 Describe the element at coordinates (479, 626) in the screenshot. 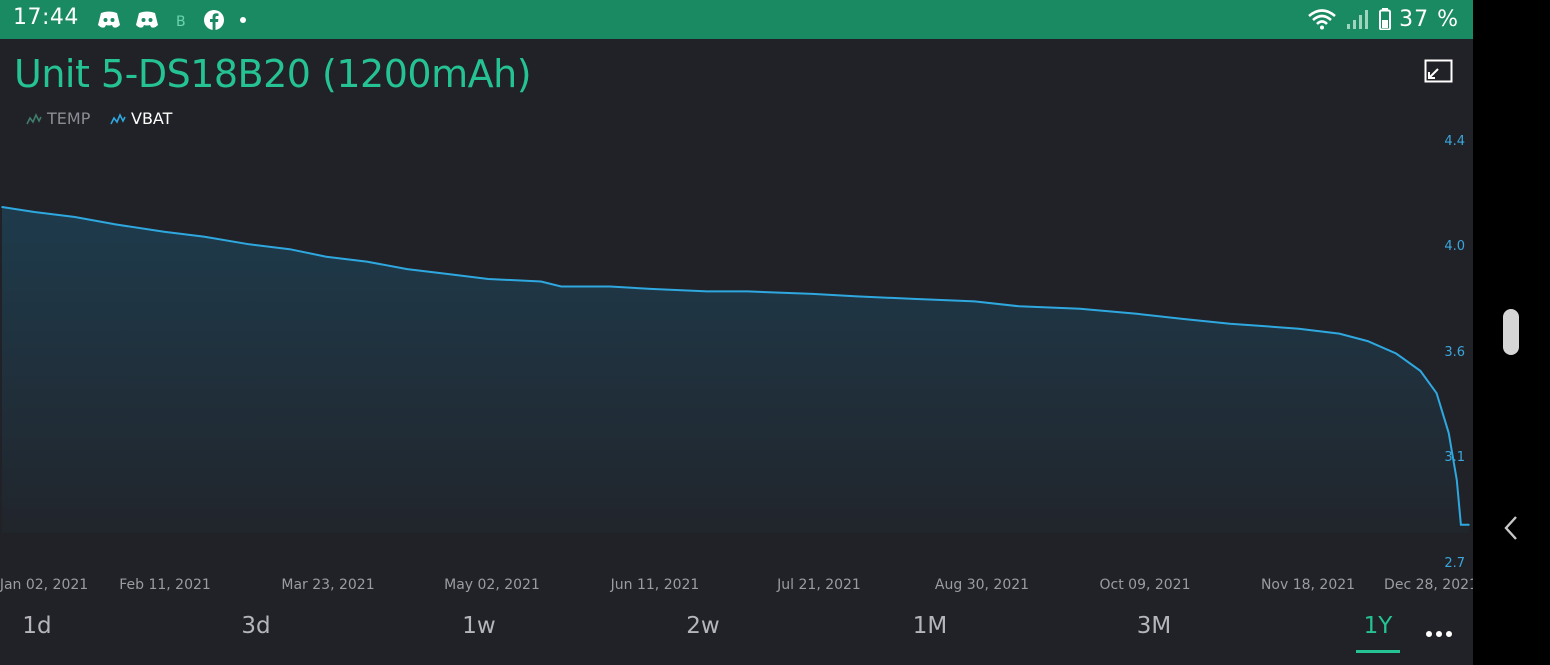

I see `period-option-1w: 1w` at that location.